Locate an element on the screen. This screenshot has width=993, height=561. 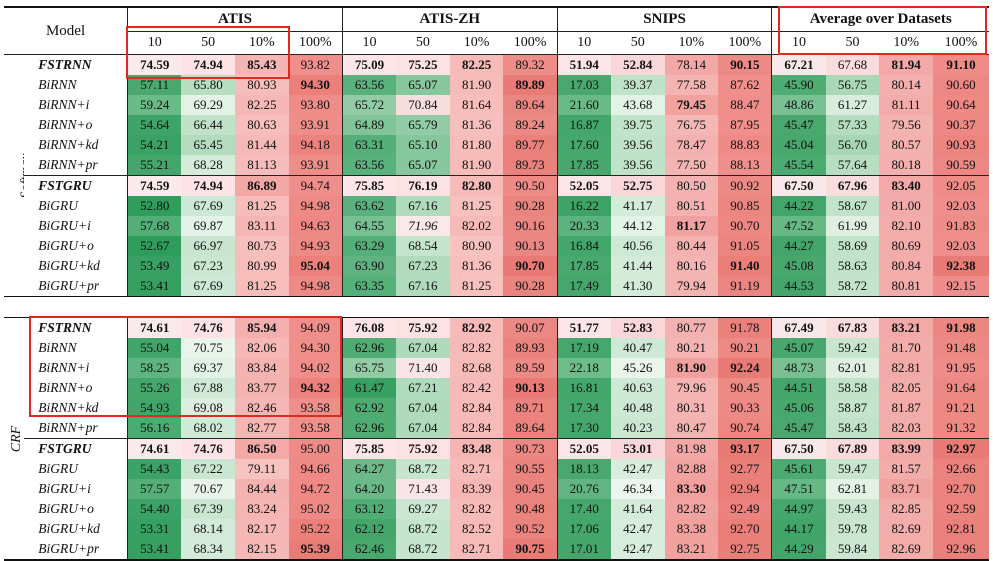
score-cell: 39.75 is located at coordinates (637, 125).